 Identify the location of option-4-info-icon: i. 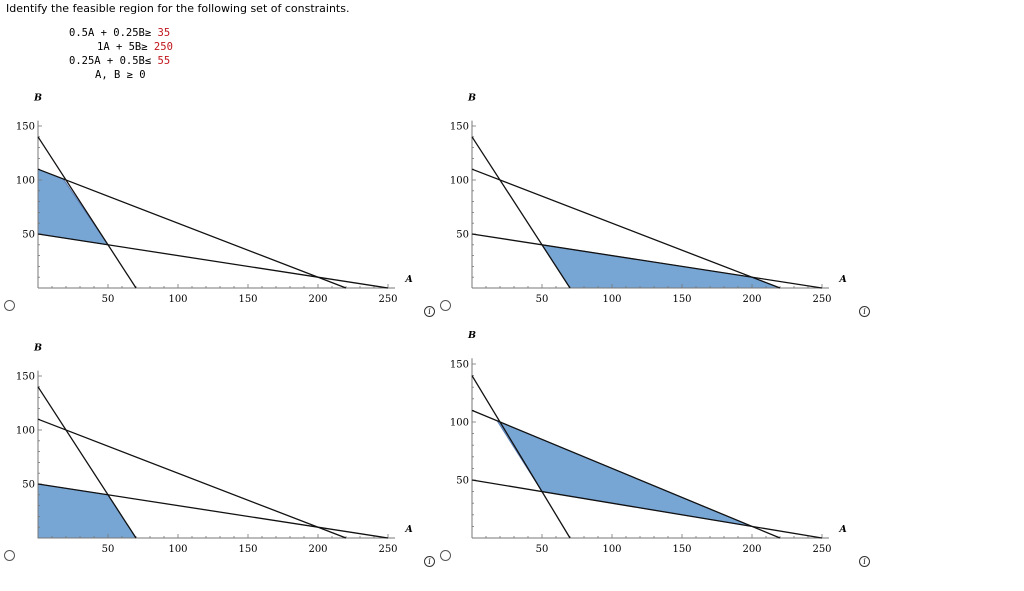
(864, 561).